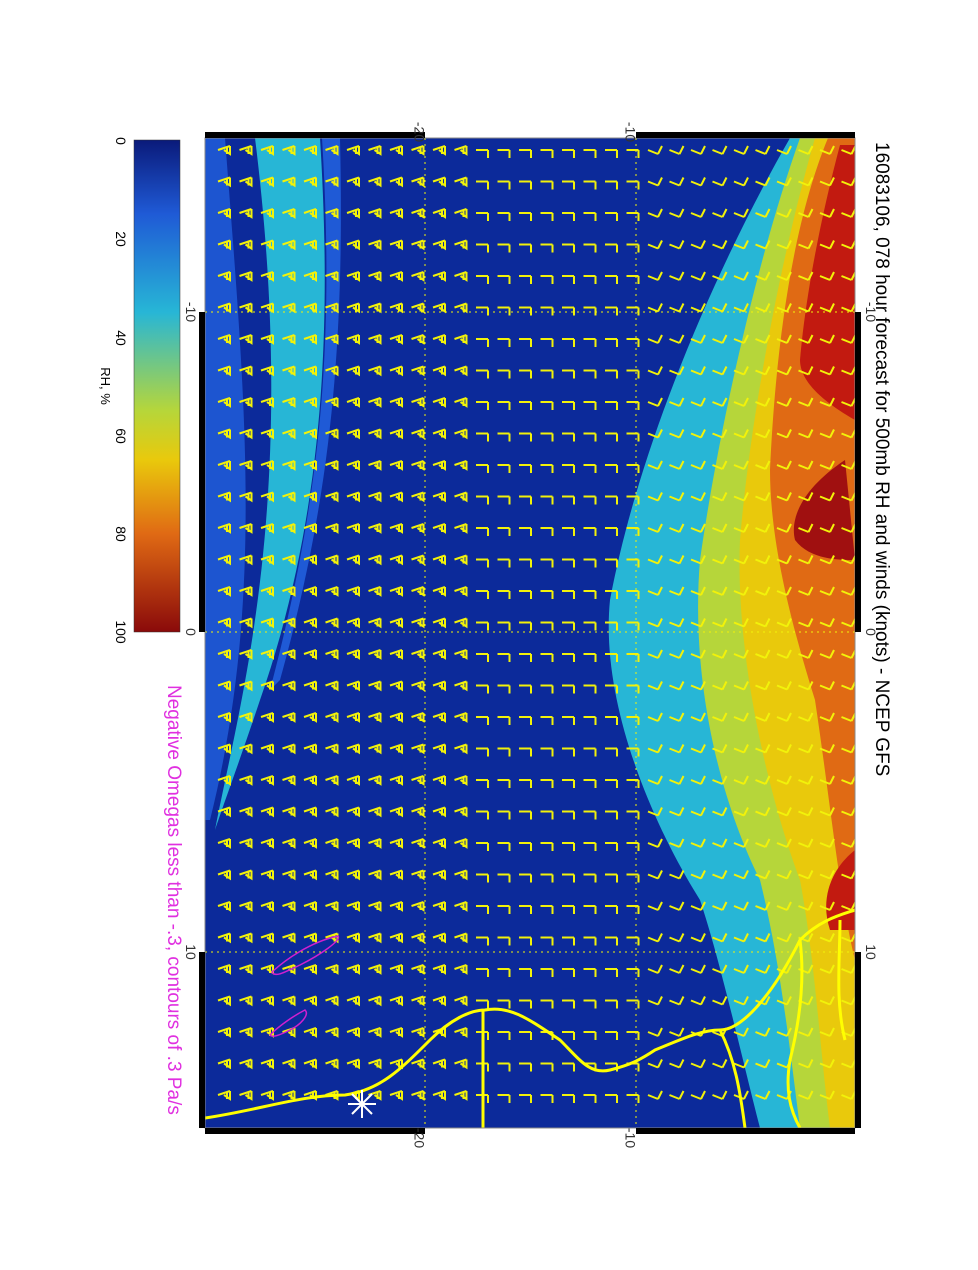 Image resolution: width=978 pixels, height=1270 pixels. What do you see at coordinates (840, 890) in the screenshot?
I see `moist-region-red-south` at bounding box center [840, 890].